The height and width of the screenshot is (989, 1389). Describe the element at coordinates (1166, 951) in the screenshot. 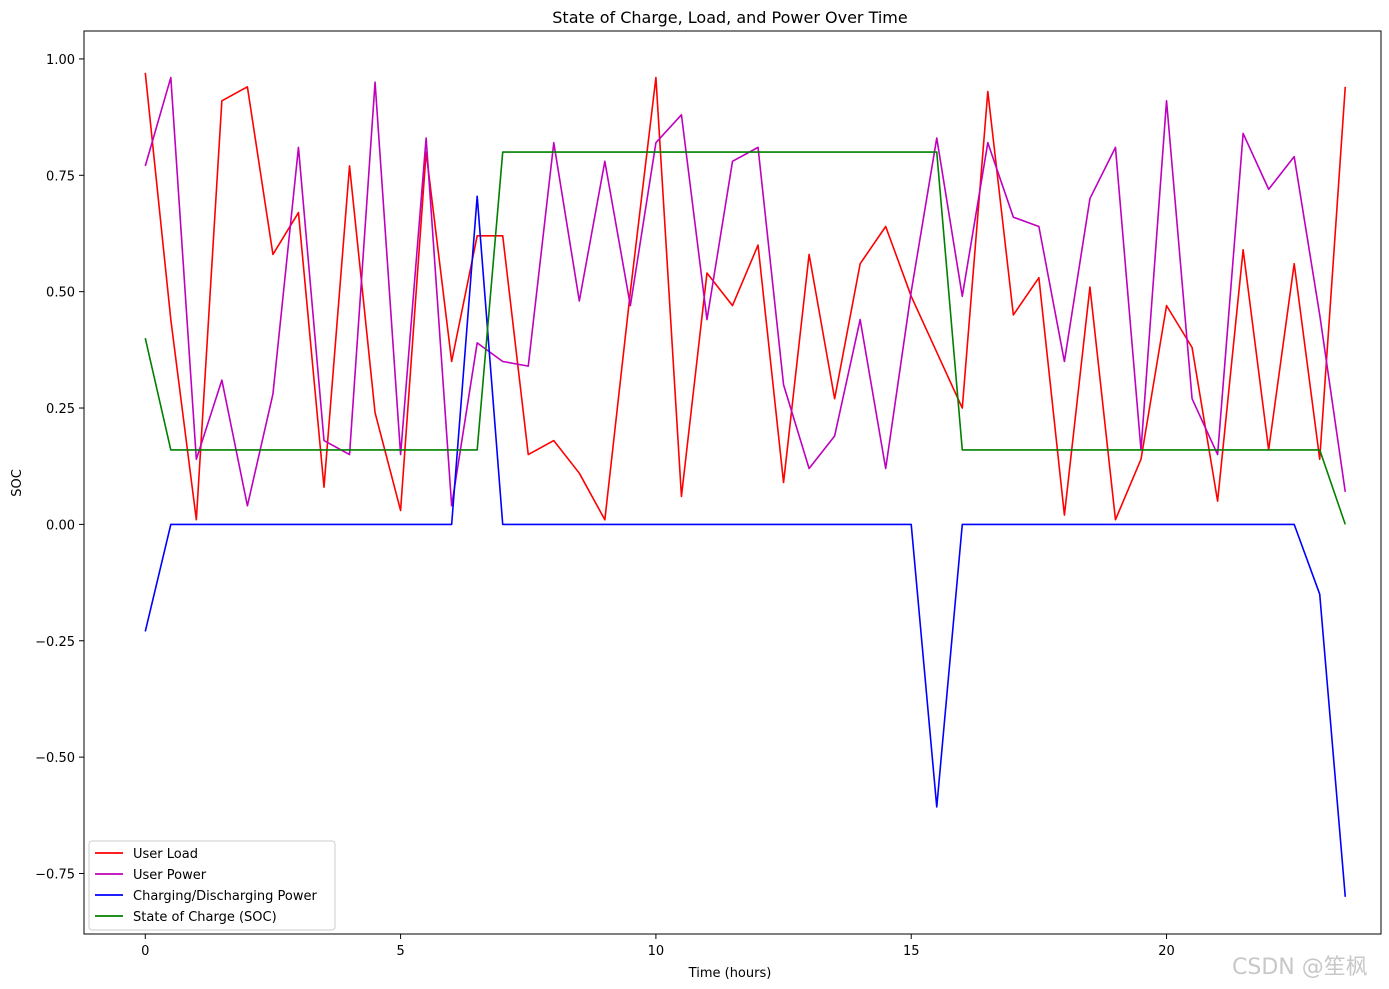

I see `x-tick-label: 20` at that location.